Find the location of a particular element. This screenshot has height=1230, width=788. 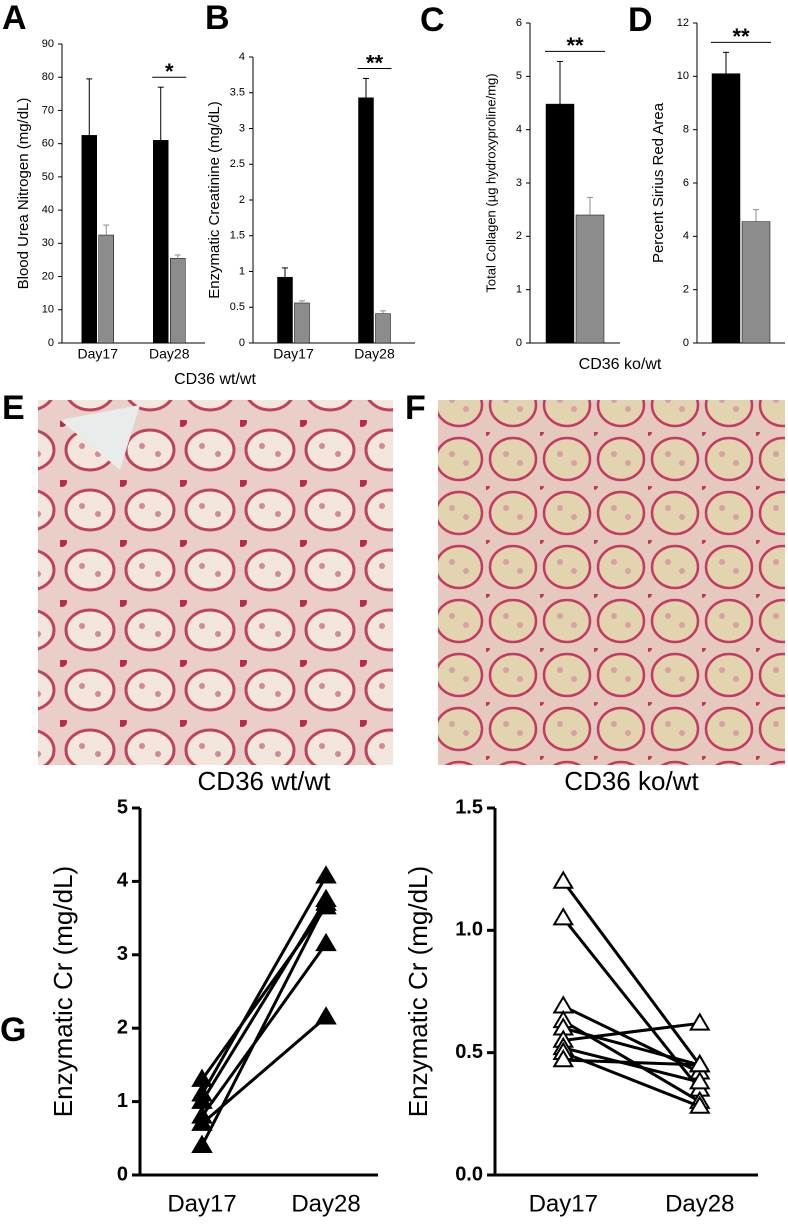

panel-letter: B is located at coordinates (217, 18).